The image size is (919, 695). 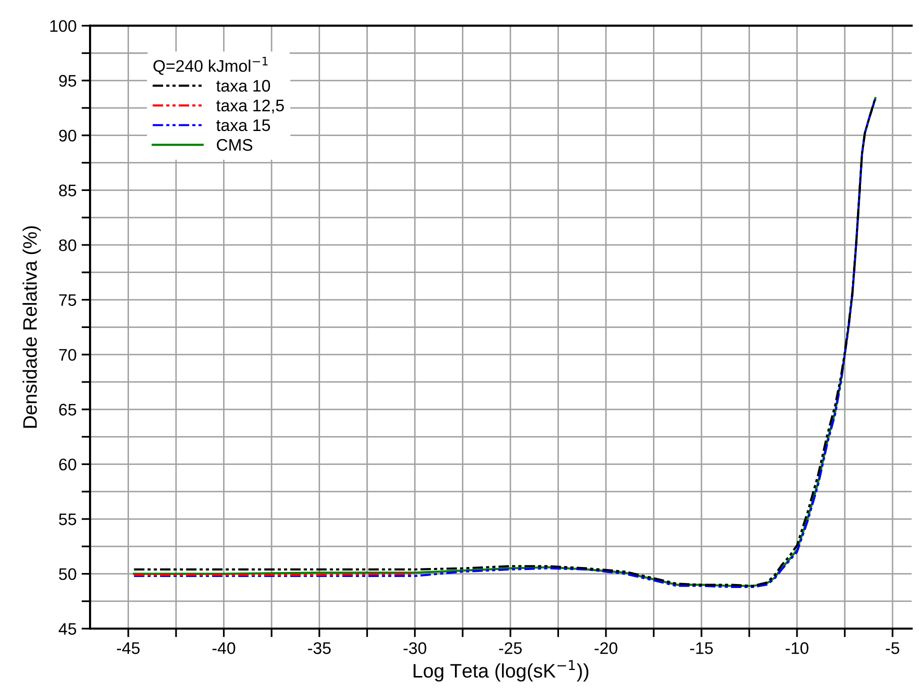 I want to click on legend-label: taxa 15, so click(x=243, y=125).